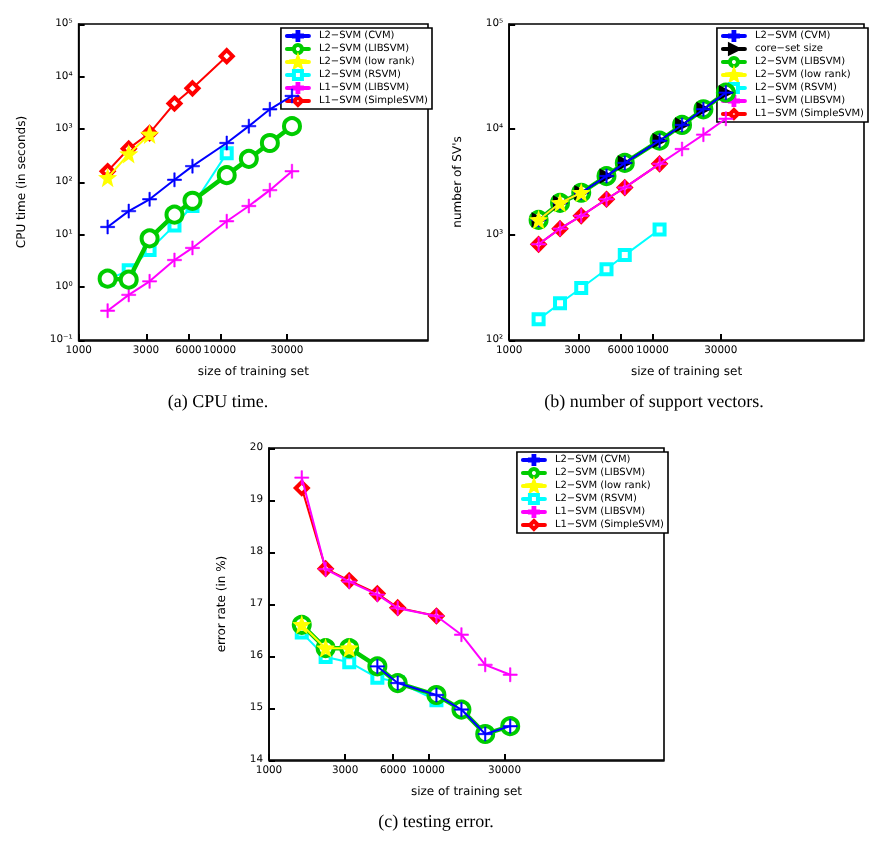  I want to click on text: (a) CPU time., so click(218, 401).